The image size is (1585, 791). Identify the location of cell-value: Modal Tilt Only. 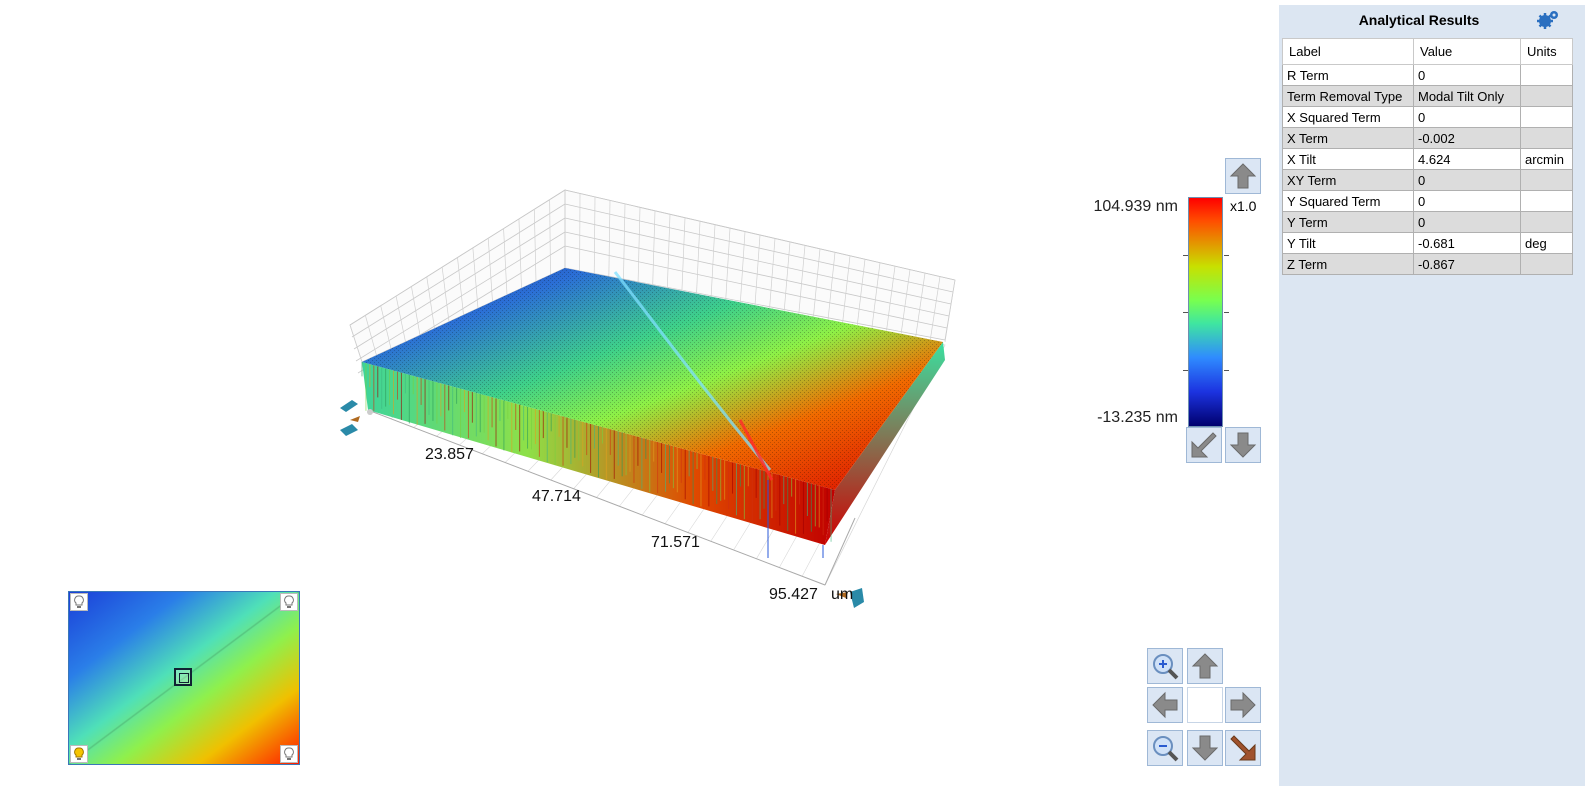
(1467, 96).